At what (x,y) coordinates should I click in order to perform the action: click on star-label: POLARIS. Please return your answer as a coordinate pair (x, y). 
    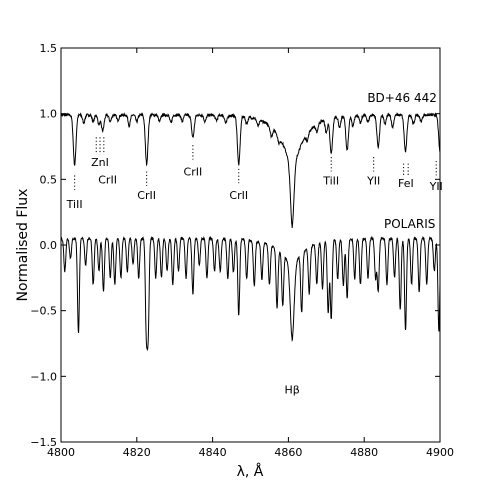
    Looking at the image, I should click on (409, 224).